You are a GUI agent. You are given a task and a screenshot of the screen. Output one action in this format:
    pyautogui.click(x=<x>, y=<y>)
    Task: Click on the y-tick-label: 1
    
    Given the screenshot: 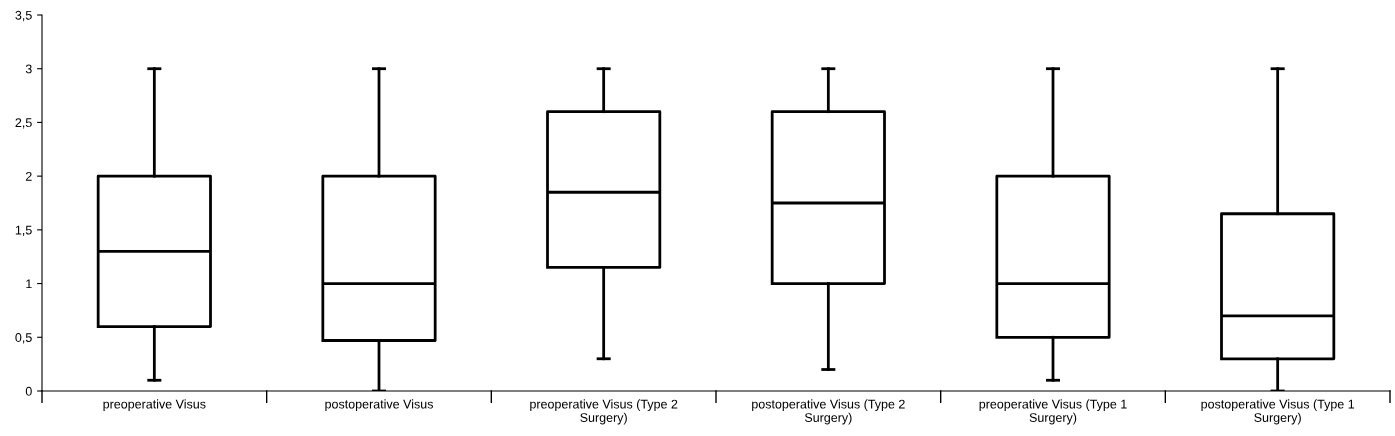 What is the action you would take?
    pyautogui.click(x=29, y=284)
    